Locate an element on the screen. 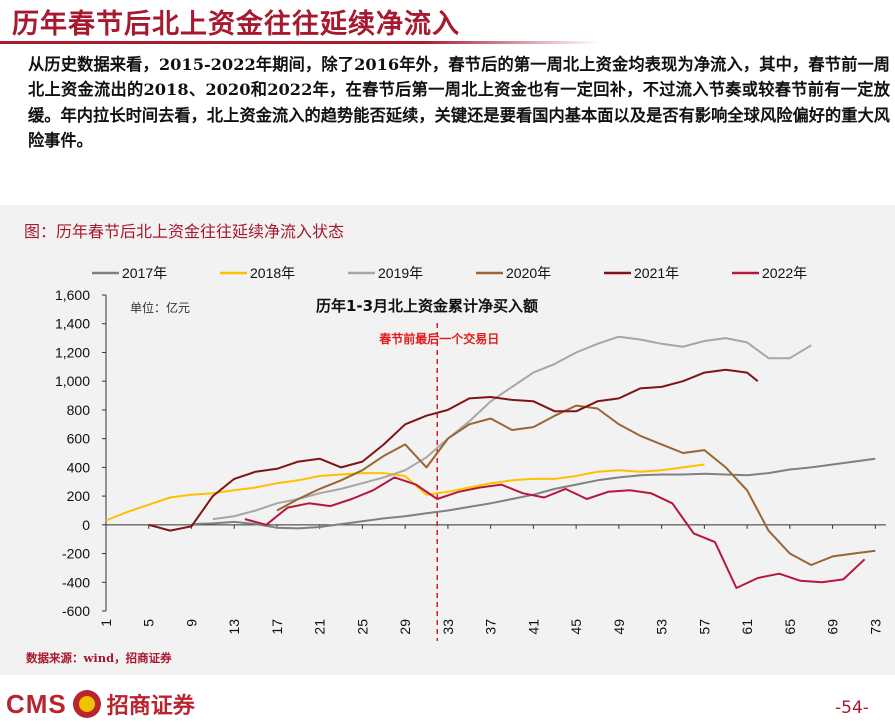  logo-text: CMS is located at coordinates (36, 703).